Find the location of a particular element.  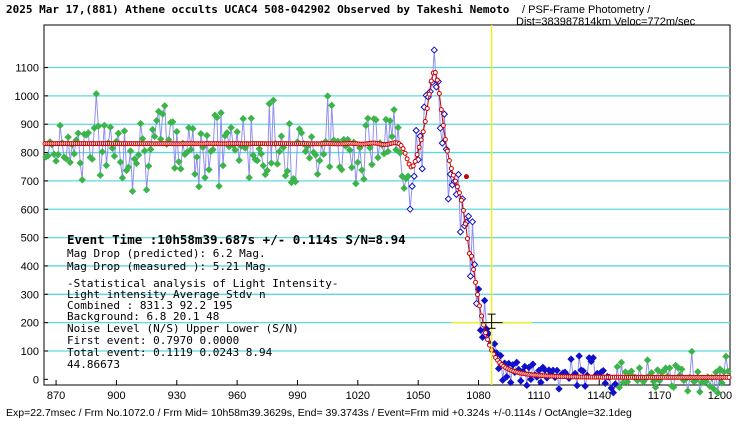

y-tick-label: 1100 is located at coordinates (27, 69).